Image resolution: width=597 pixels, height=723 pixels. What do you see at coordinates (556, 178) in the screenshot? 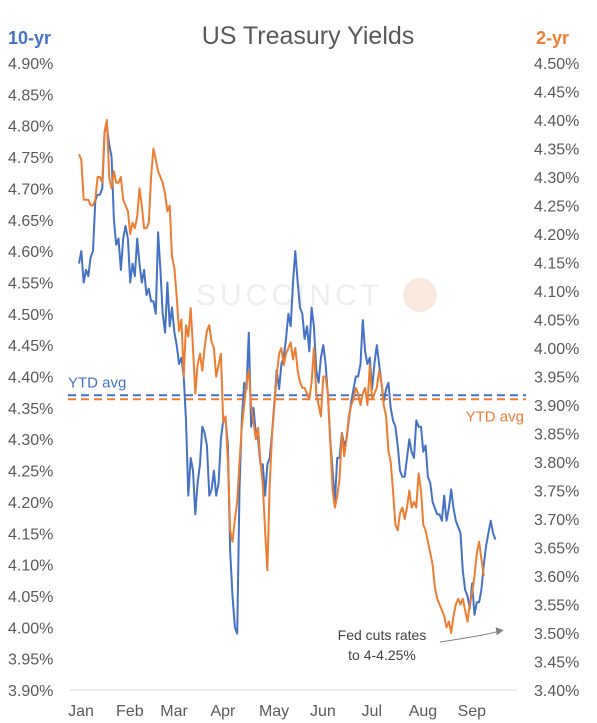
I see `right-tick-label: 4.30%` at bounding box center [556, 178].